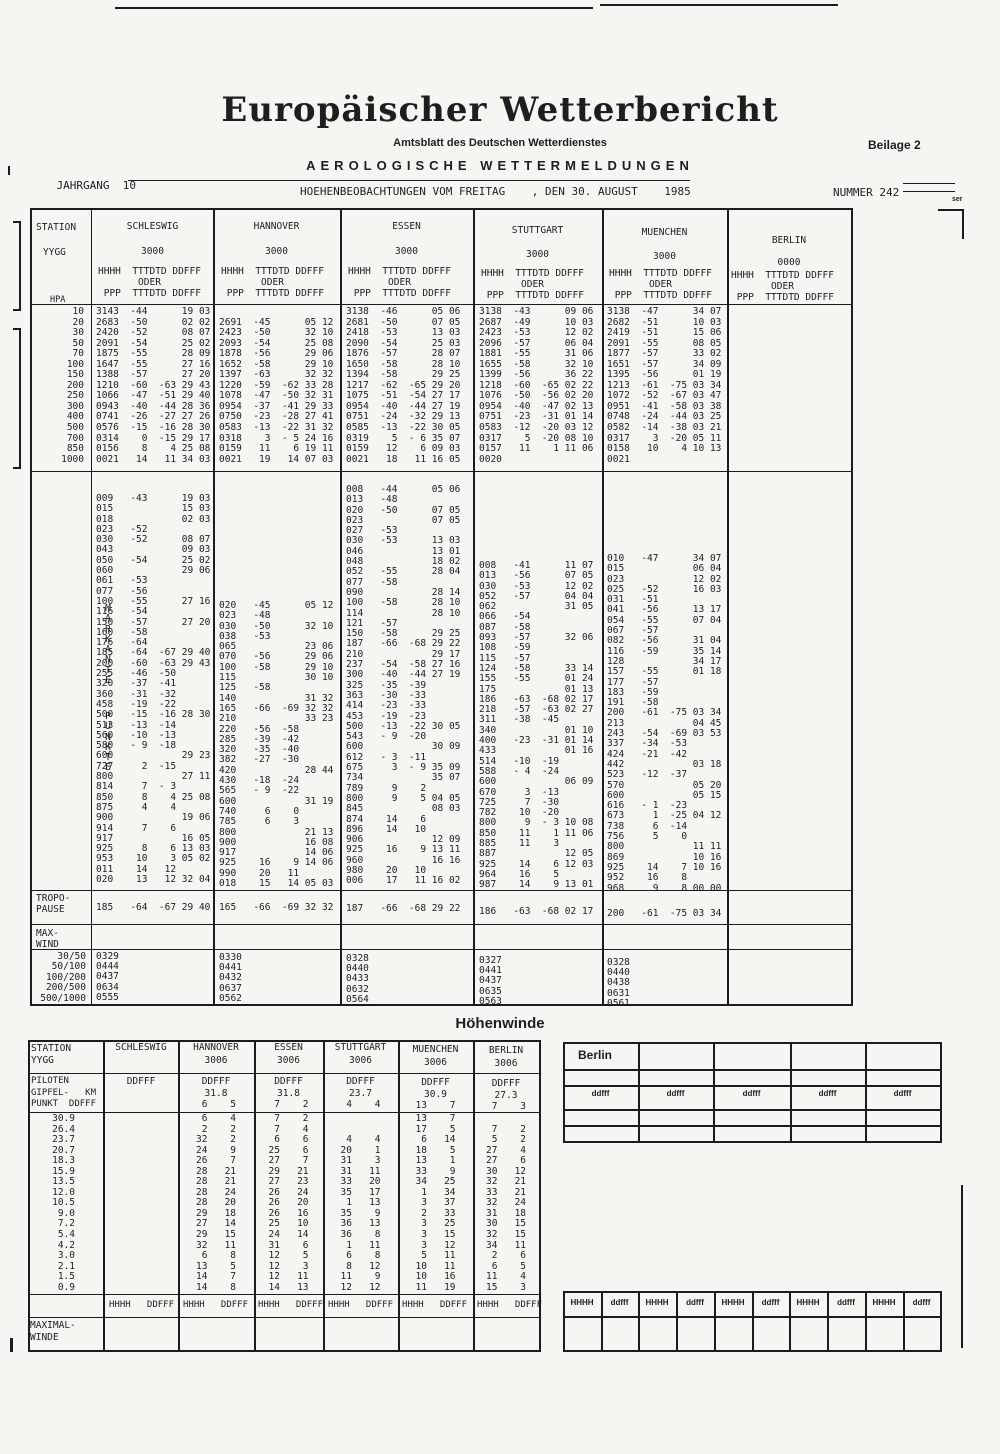 The height and width of the screenshot is (1454, 1000). What do you see at coordinates (564, 1092) in the screenshot?
I see `ov-top-v1` at bounding box center [564, 1092].